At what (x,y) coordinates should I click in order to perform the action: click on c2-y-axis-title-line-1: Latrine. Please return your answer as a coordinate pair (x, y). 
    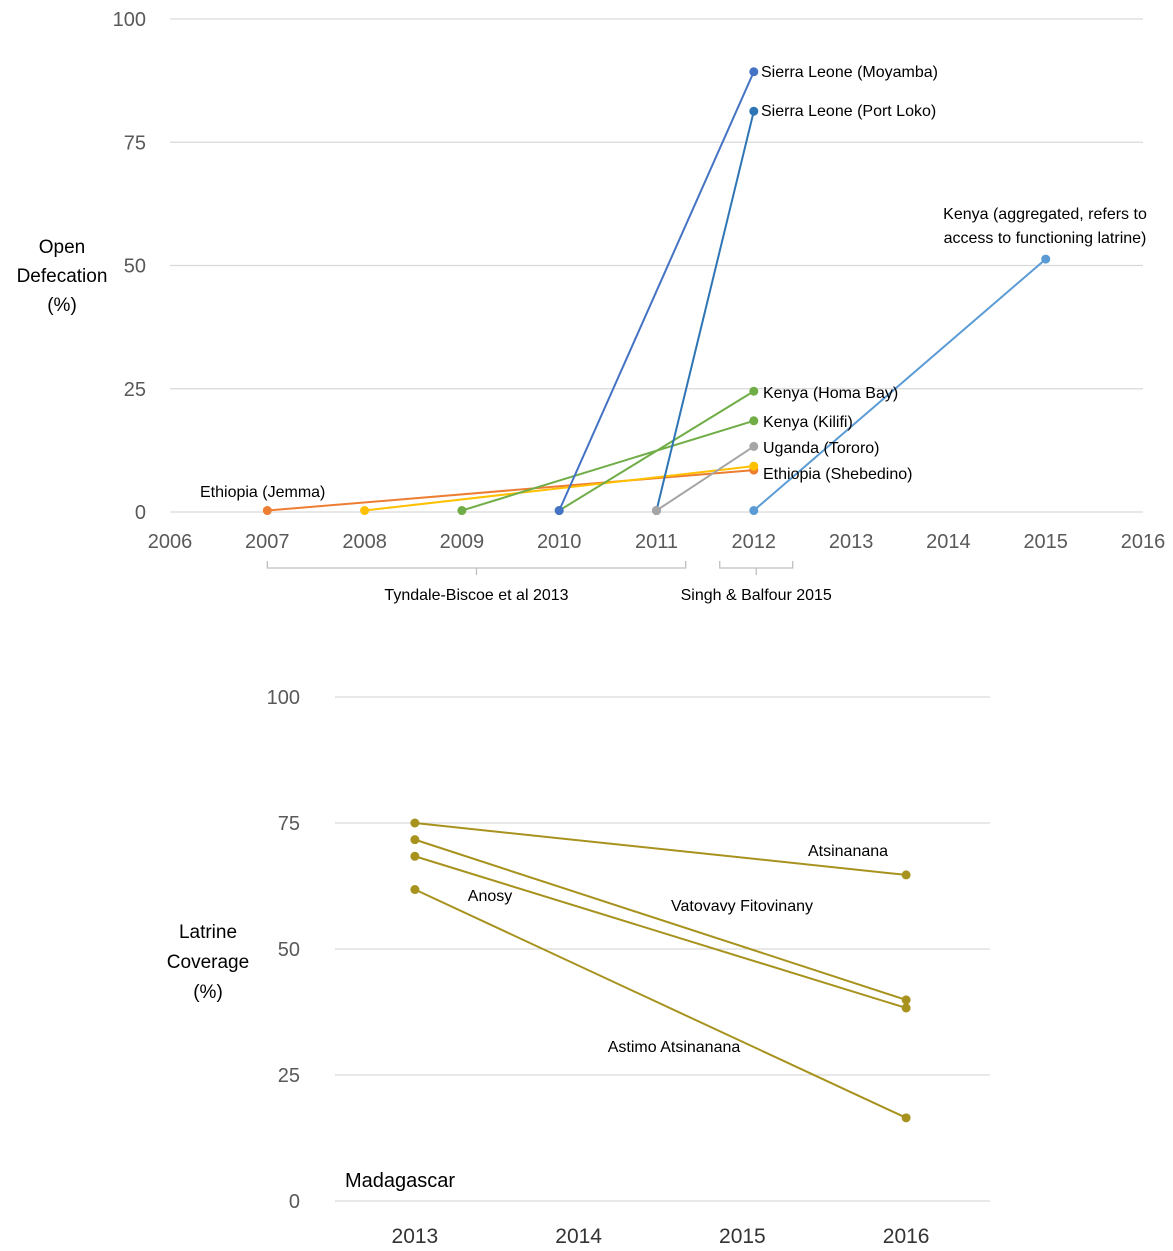
    Looking at the image, I should click on (208, 932).